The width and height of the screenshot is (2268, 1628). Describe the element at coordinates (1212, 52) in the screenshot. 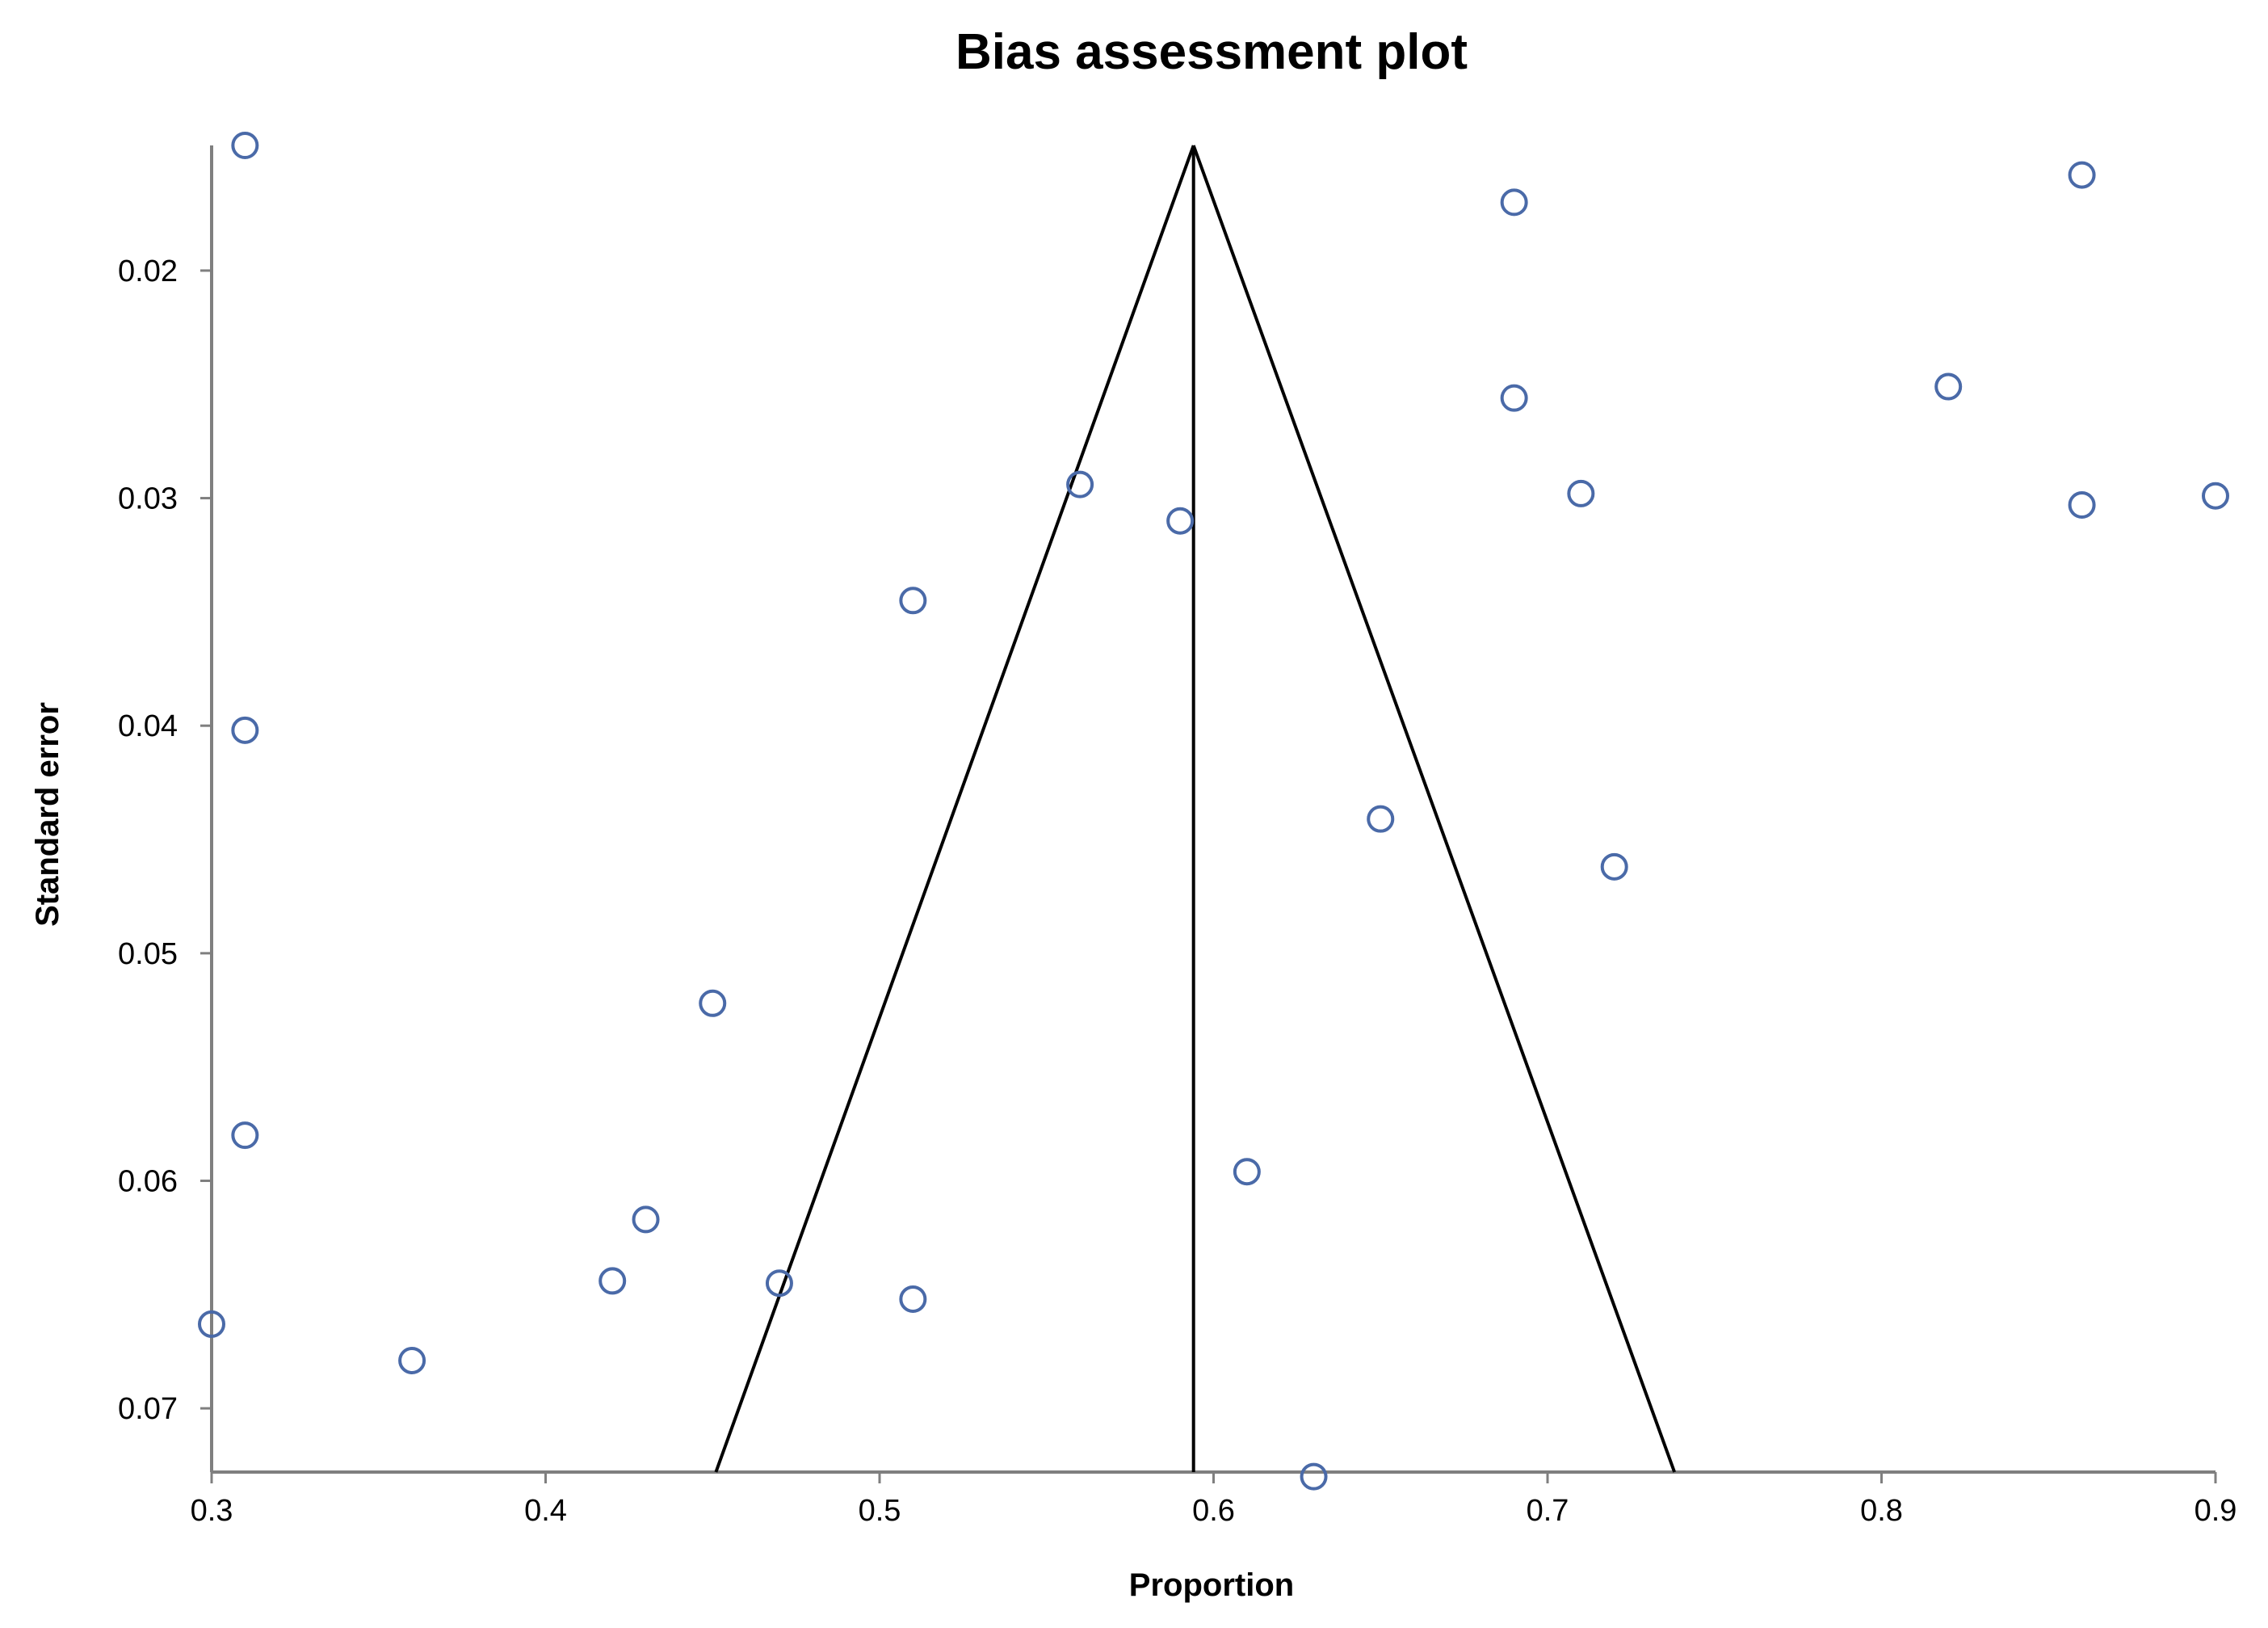

I see `chart-title: Bias assessment plot` at that location.